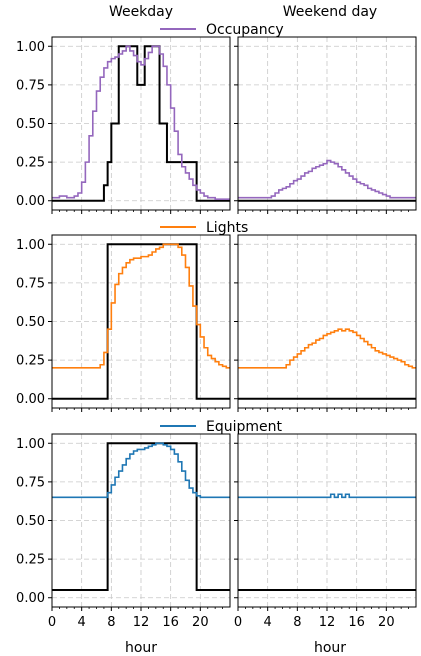  What do you see at coordinates (141, 12) in the screenshot?
I see `column-title-weekday: Weekday` at bounding box center [141, 12].